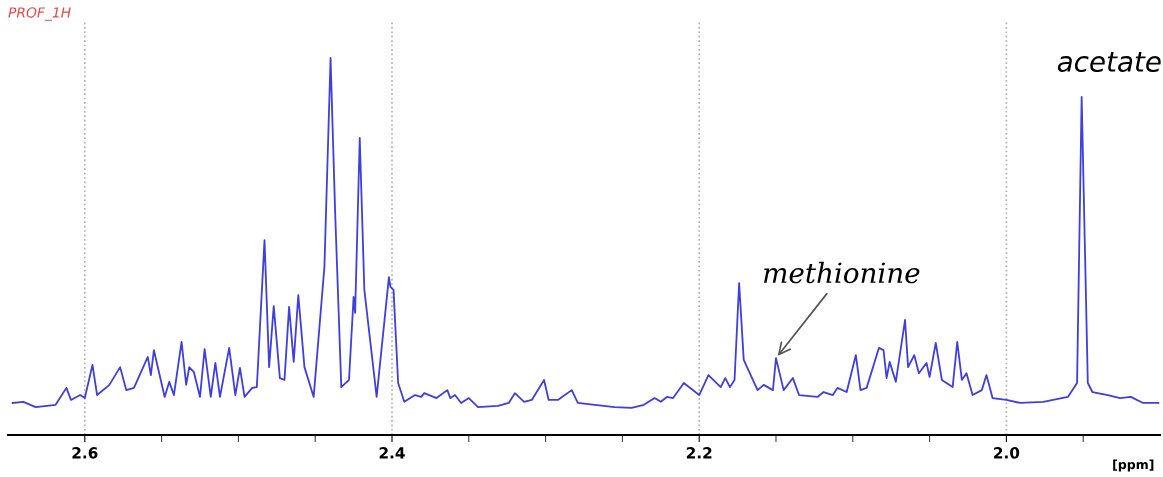 This screenshot has width=1163, height=477. What do you see at coordinates (392, 453) in the screenshot?
I see `x-tick-label: 2.4` at bounding box center [392, 453].